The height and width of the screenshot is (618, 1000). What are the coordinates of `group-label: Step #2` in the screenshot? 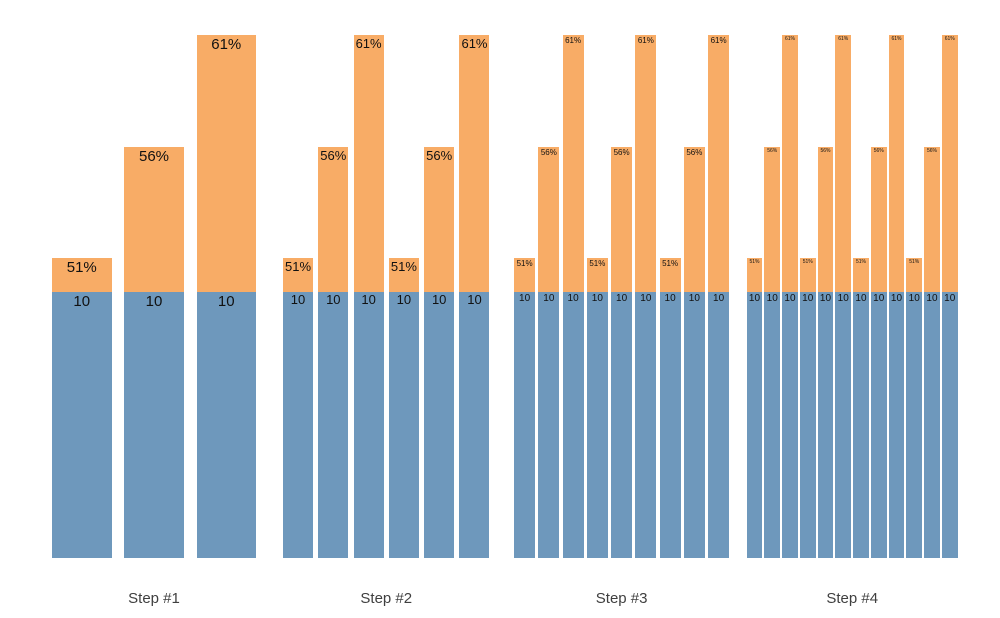 It's located at (386, 598).